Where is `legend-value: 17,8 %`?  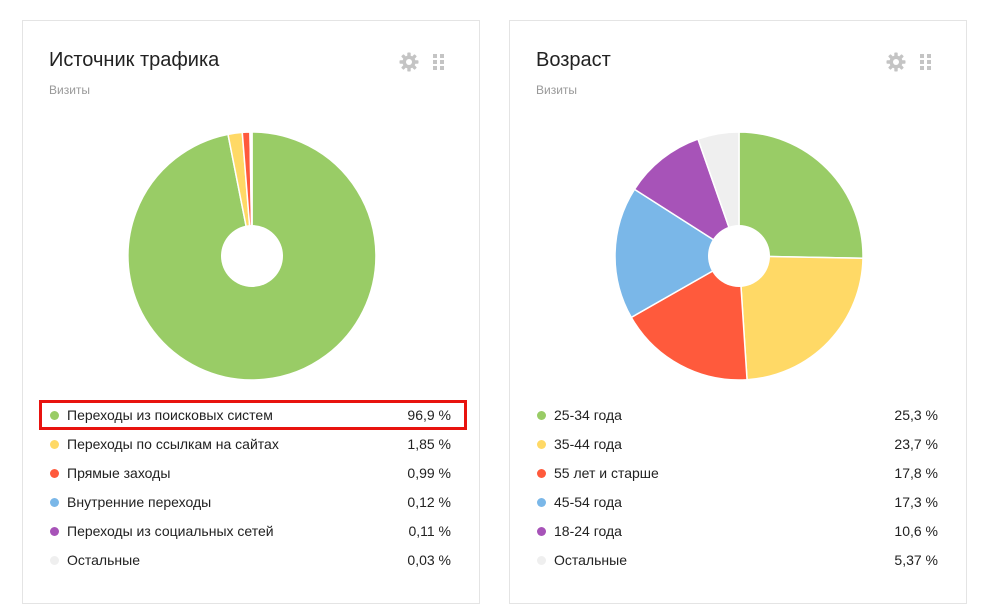 legend-value: 17,8 % is located at coordinates (916, 473).